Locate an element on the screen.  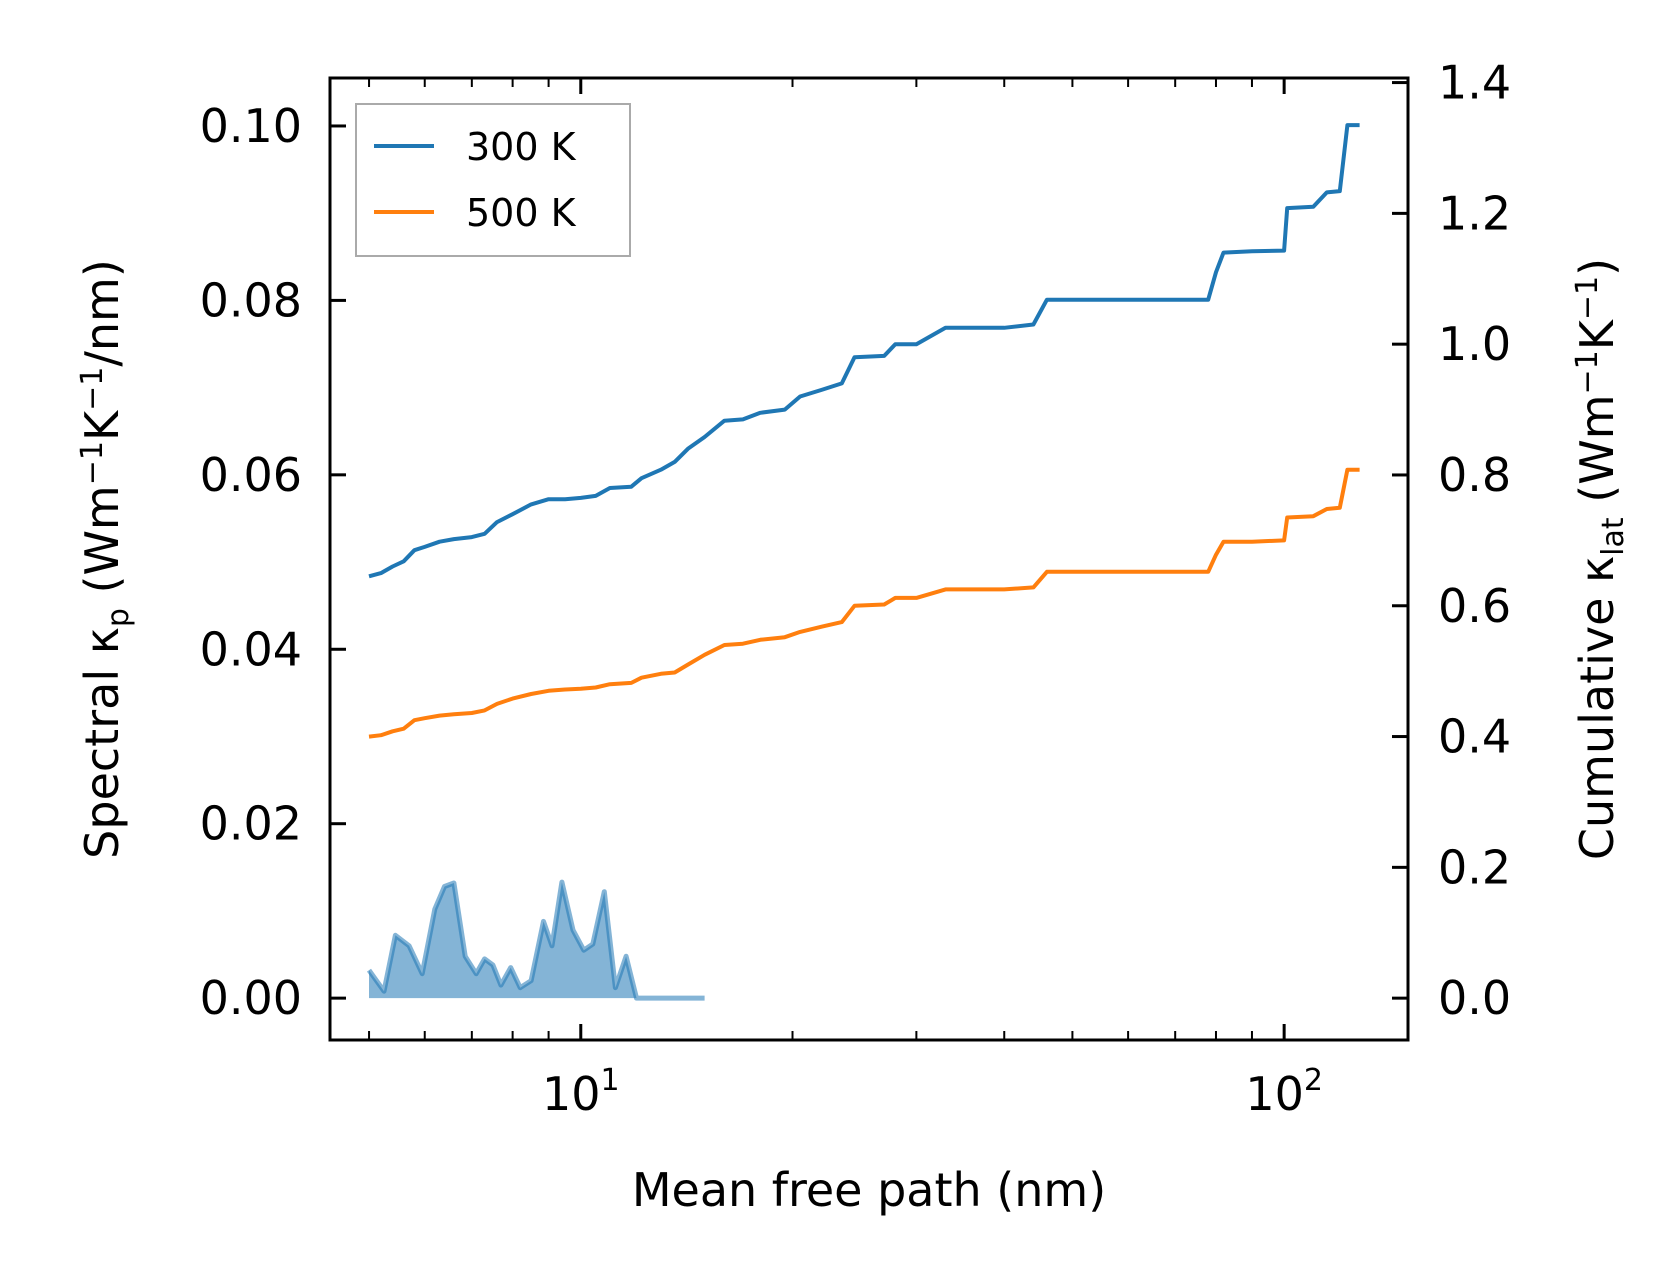
y-left-axis-label: Spectral κp (Wm−1K−1/nm) is located at coordinates (105, 559).